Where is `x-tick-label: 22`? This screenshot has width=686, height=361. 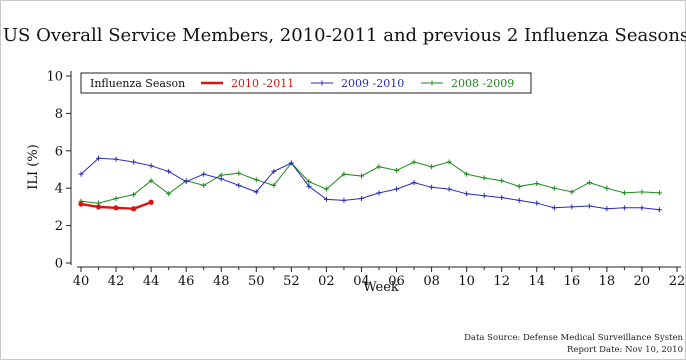
x-tick-label: 22 is located at coordinates (677, 281).